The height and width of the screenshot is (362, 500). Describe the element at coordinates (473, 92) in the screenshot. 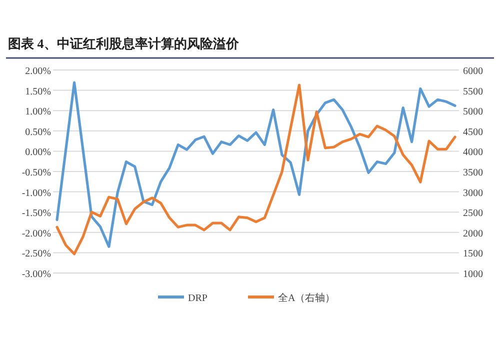

I see `y2-tick-label: 5500` at that location.